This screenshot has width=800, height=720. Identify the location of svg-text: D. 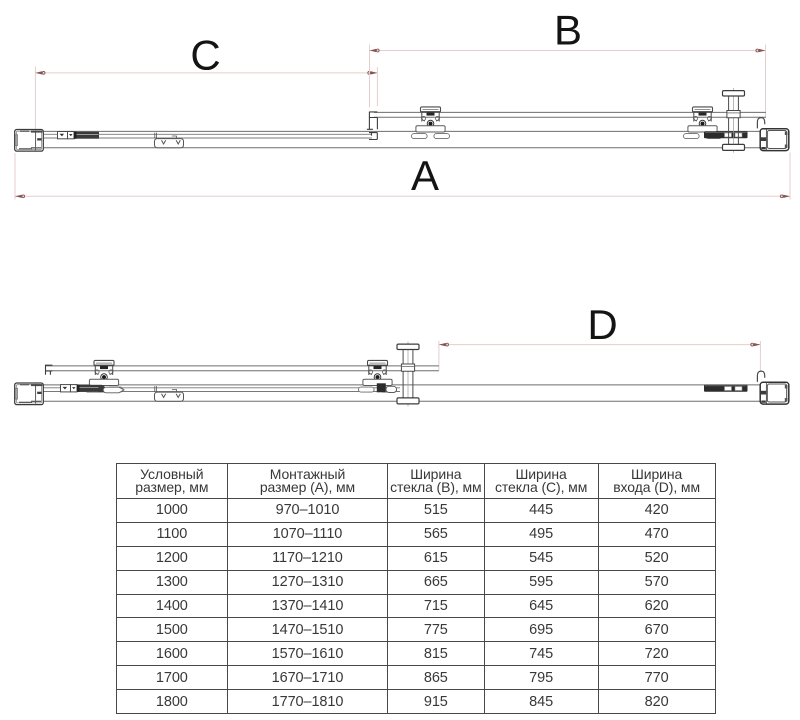
(602, 324).